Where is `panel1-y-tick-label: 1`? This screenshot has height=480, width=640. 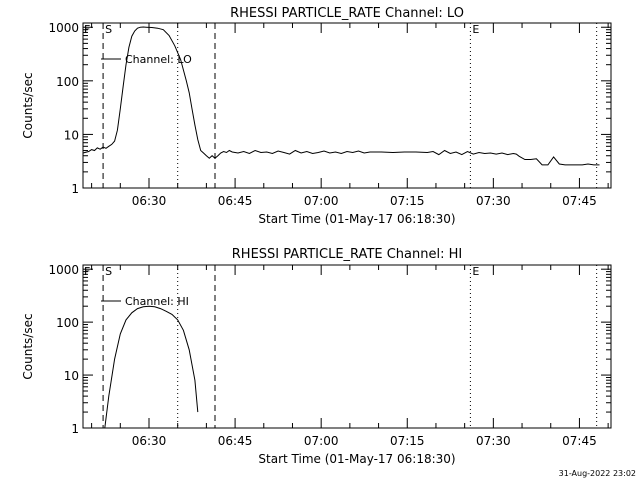 panel1-y-tick-label: 1 is located at coordinates (75, 189).